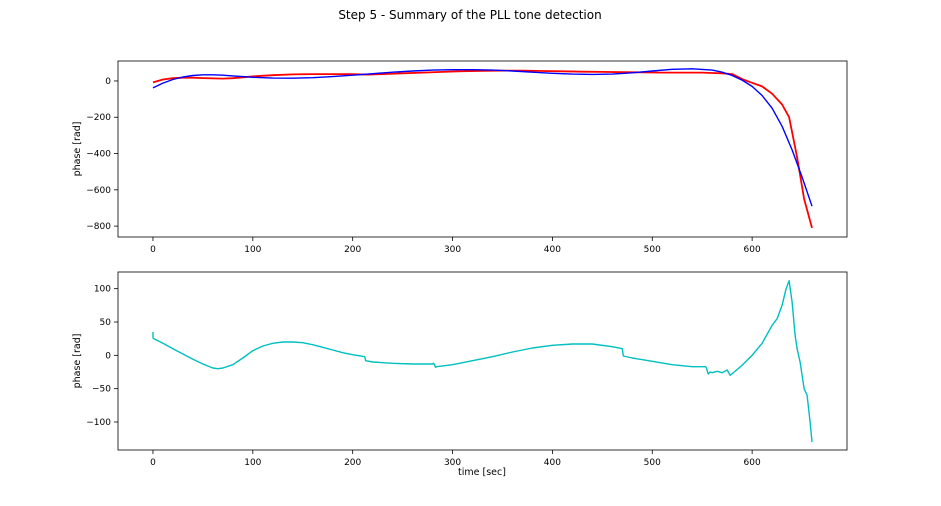 Image resolution: width=941 pixels, height=506 pixels. Describe the element at coordinates (77, 149) in the screenshot. I see `top-ylabel: phase [rad]` at that location.